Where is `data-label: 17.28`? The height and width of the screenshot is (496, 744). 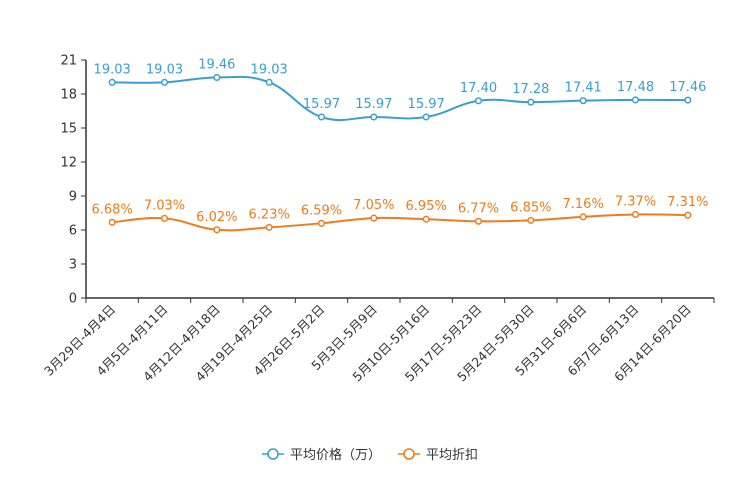
data-label: 17.28 is located at coordinates (530, 89).